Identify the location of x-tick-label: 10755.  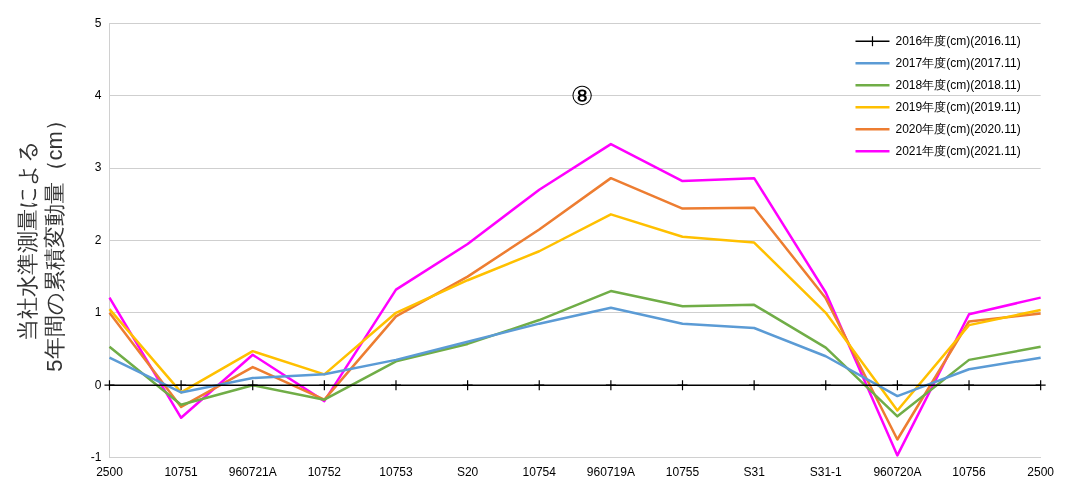
(682, 472).